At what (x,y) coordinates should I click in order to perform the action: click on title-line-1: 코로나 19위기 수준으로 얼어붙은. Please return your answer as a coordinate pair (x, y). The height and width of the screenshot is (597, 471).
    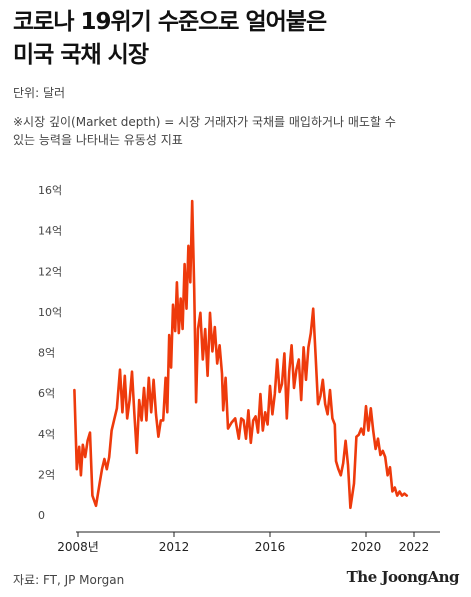
    Looking at the image, I should click on (170, 22).